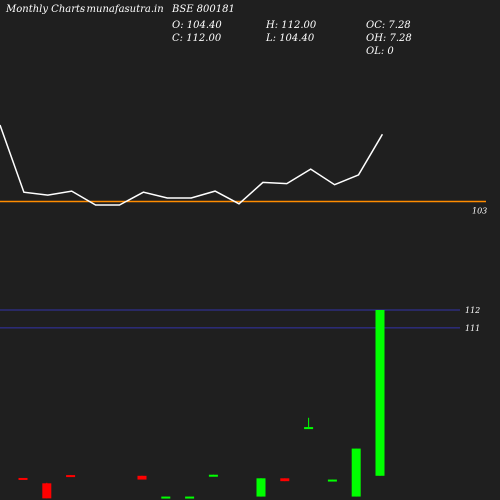  I want to click on reference-label: 103, so click(479, 211).